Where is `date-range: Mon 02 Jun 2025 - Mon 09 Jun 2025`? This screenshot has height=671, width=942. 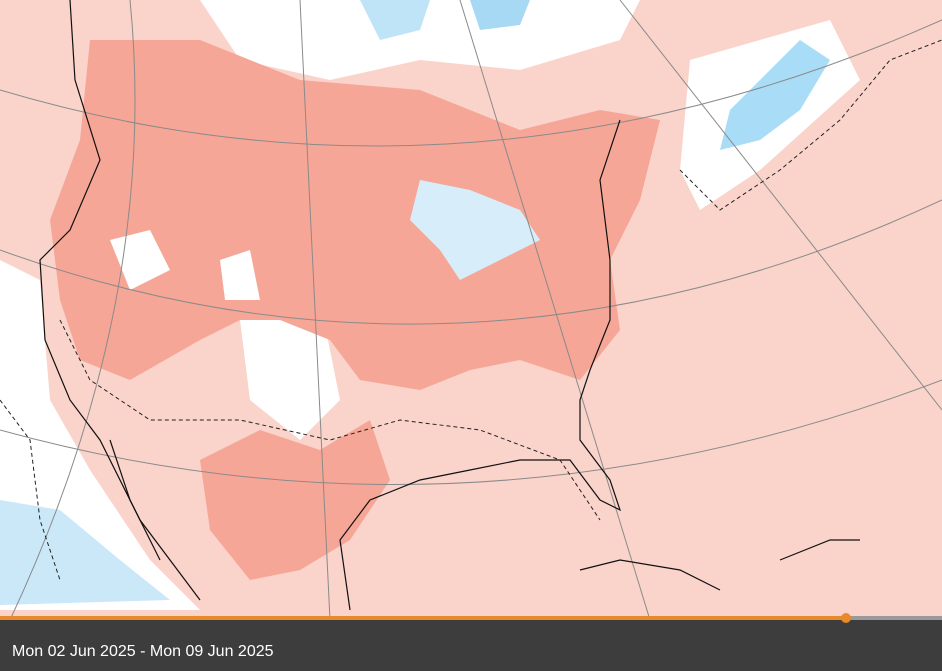 date-range: Mon 02 Jun 2025 - Mon 09 Jun 2025 is located at coordinates (143, 651).